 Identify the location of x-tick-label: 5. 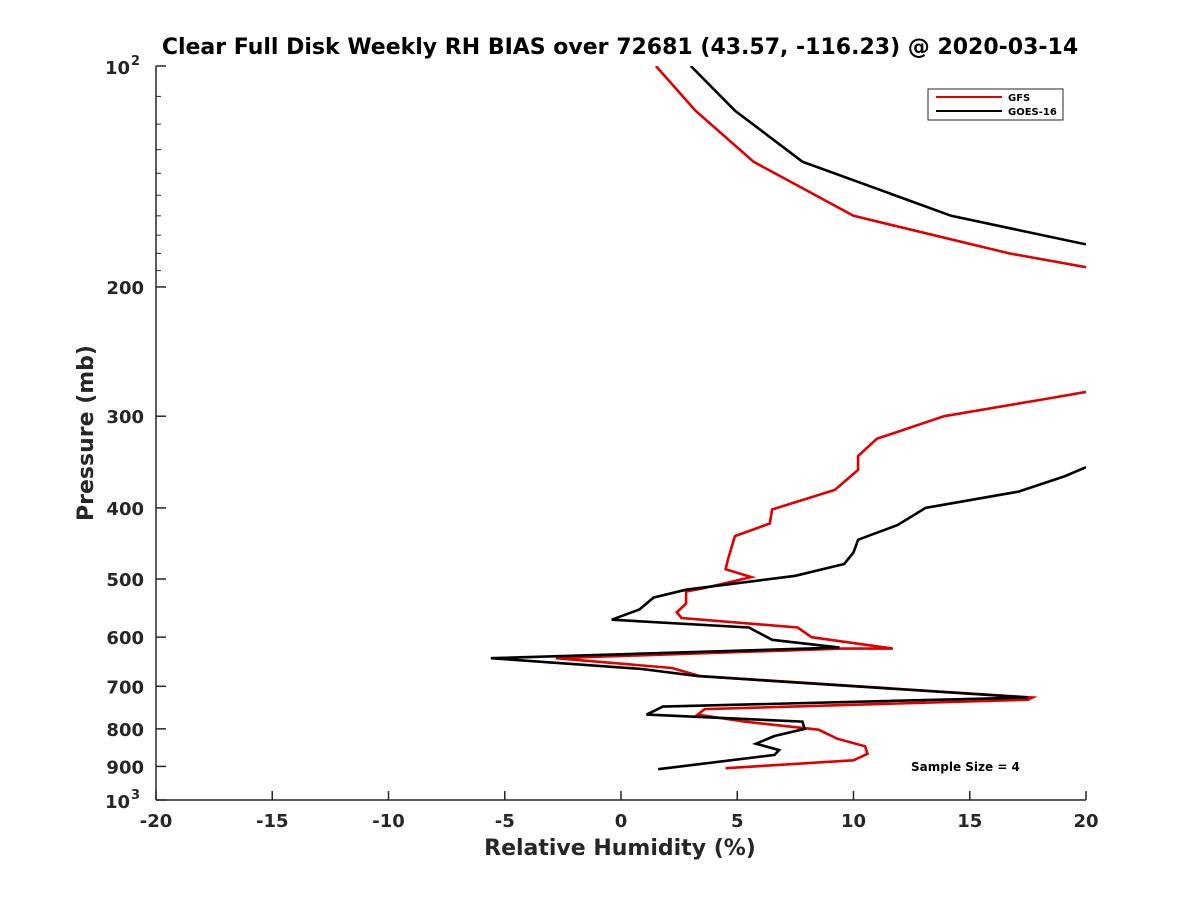
(737, 821).